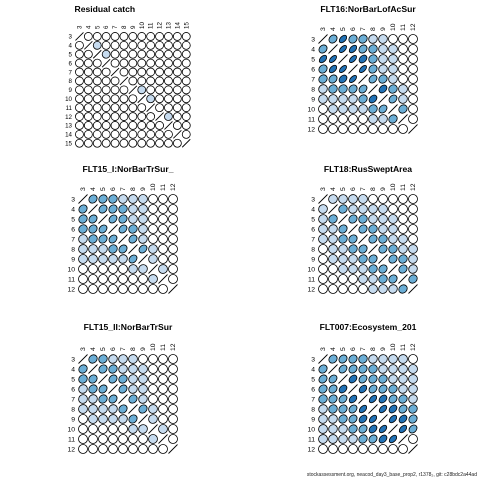 This screenshot has height=480, width=480. I want to click on row-tick-label: 3, so click(73, 199).